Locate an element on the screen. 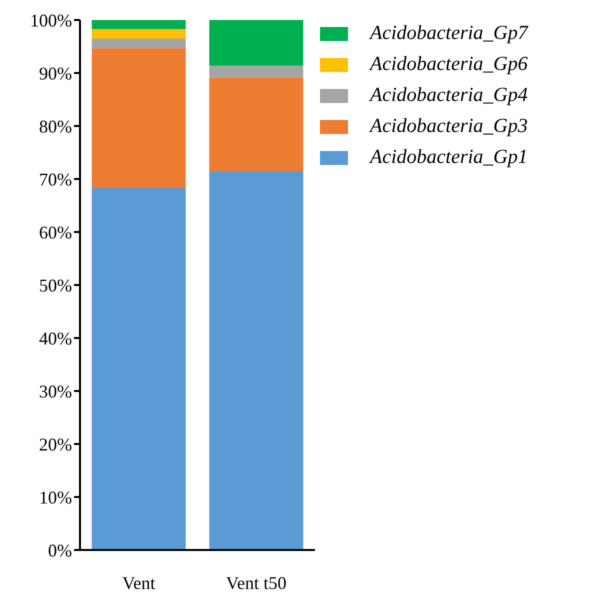  y-tick-label: 20% is located at coordinates (55, 444).